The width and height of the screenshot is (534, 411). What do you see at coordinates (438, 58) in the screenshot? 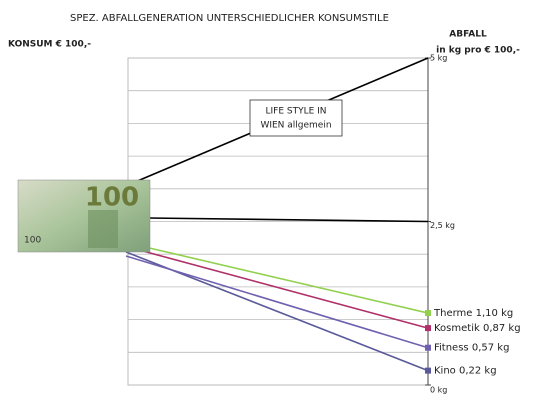
I see `y-tick-label: 5 kg` at bounding box center [438, 58].